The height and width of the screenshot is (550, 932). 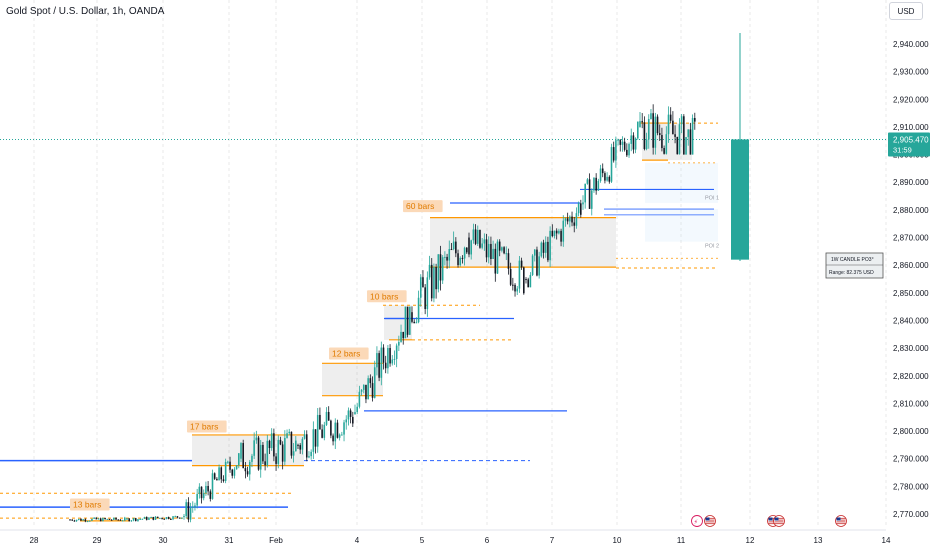 I want to click on po3-info-box: 1W CANDLE PO3° Range: 82.375 USD, so click(x=854, y=265).